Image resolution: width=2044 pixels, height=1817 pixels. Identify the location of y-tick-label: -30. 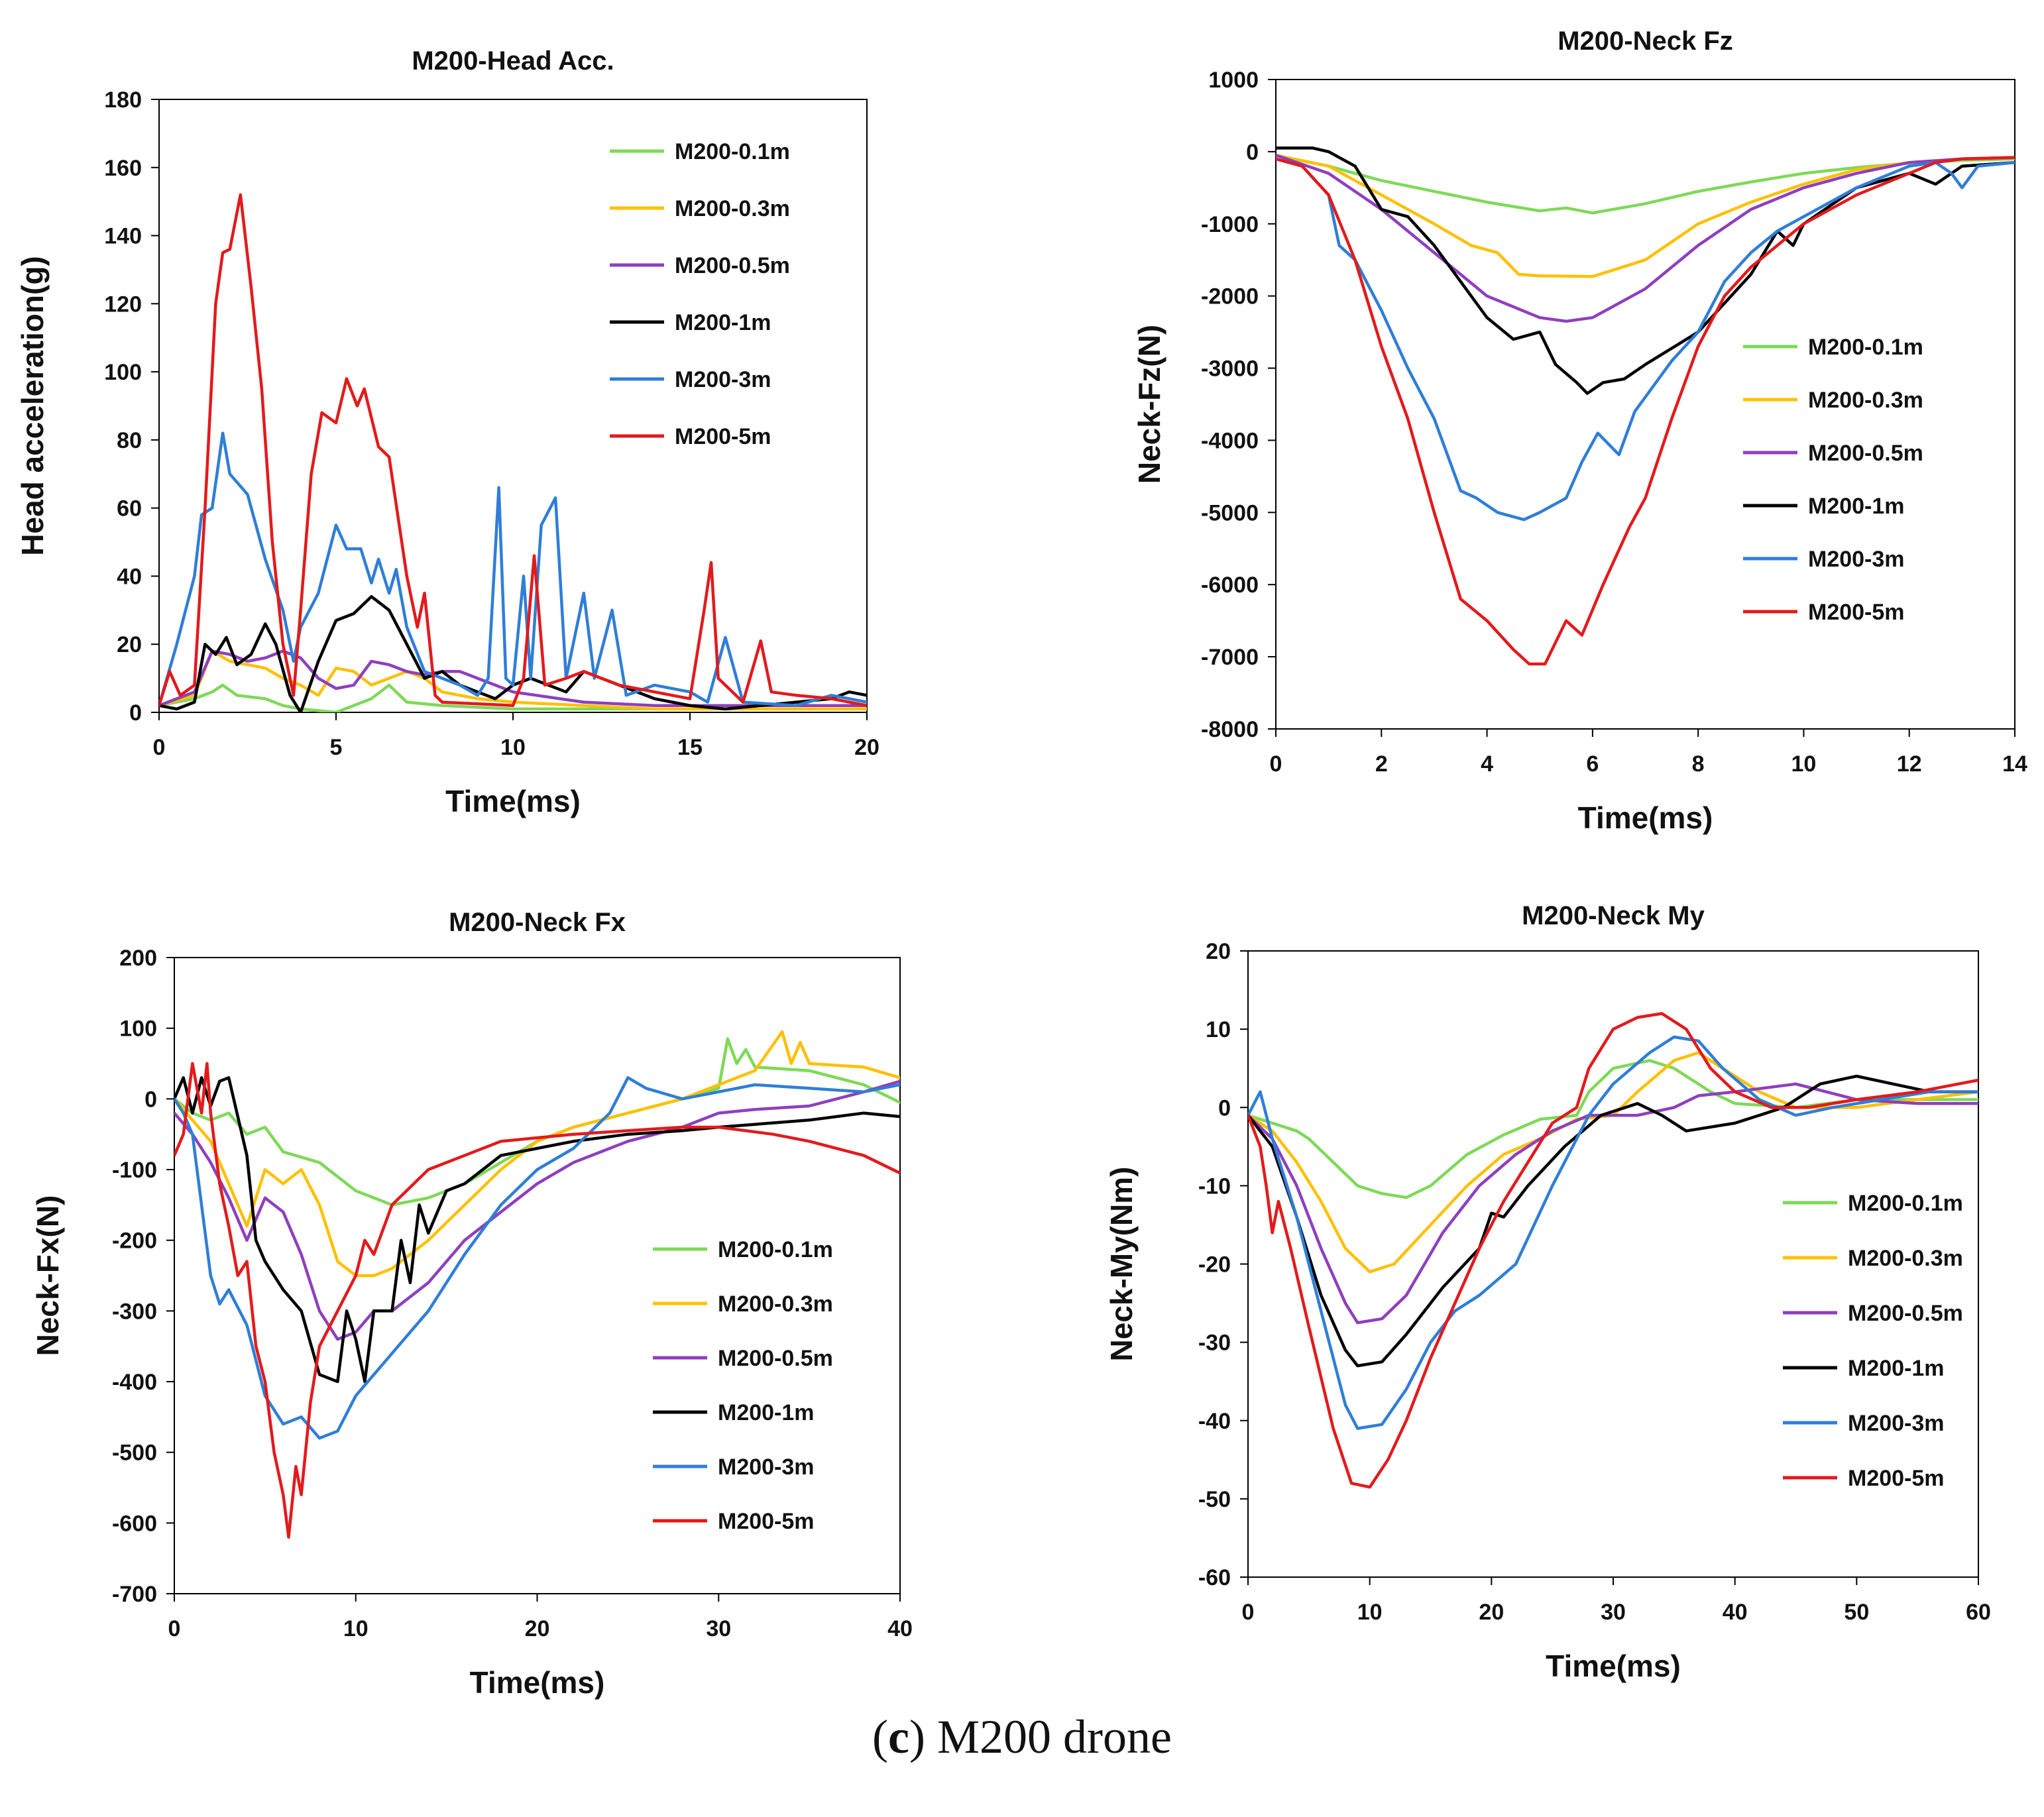
(1214, 1343).